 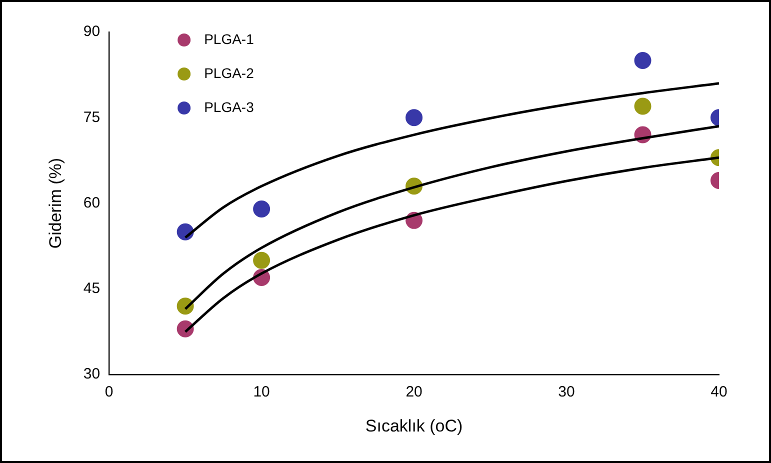 I want to click on x-tick-label: 0, so click(x=109, y=392).